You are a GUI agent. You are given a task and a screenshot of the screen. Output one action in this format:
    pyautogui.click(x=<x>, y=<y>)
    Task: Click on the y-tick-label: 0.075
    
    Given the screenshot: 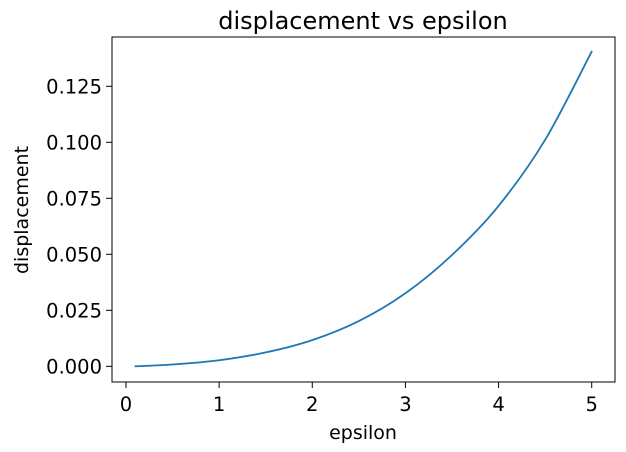 What is the action you would take?
    pyautogui.click(x=74, y=198)
    